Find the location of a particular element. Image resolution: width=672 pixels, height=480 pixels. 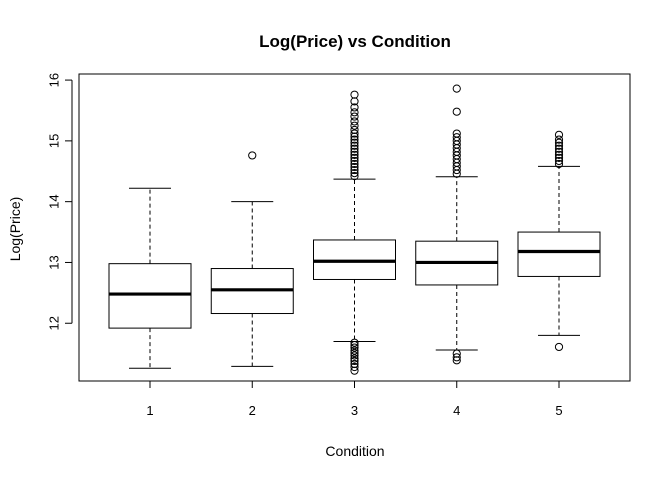

x-tick-label: 4 is located at coordinates (456, 410).